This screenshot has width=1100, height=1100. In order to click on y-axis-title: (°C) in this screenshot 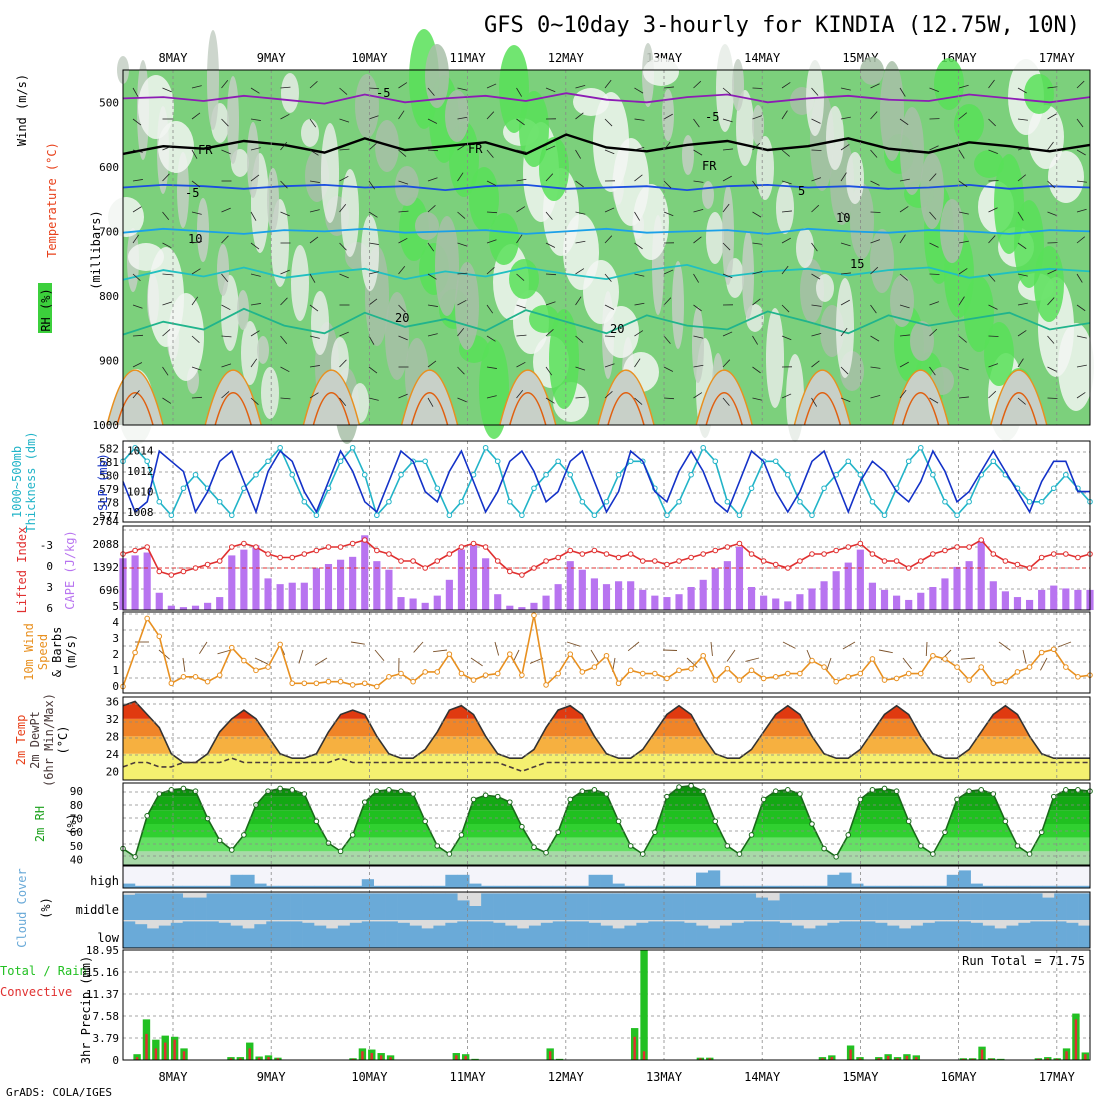, I will do `click(63, 740)`.